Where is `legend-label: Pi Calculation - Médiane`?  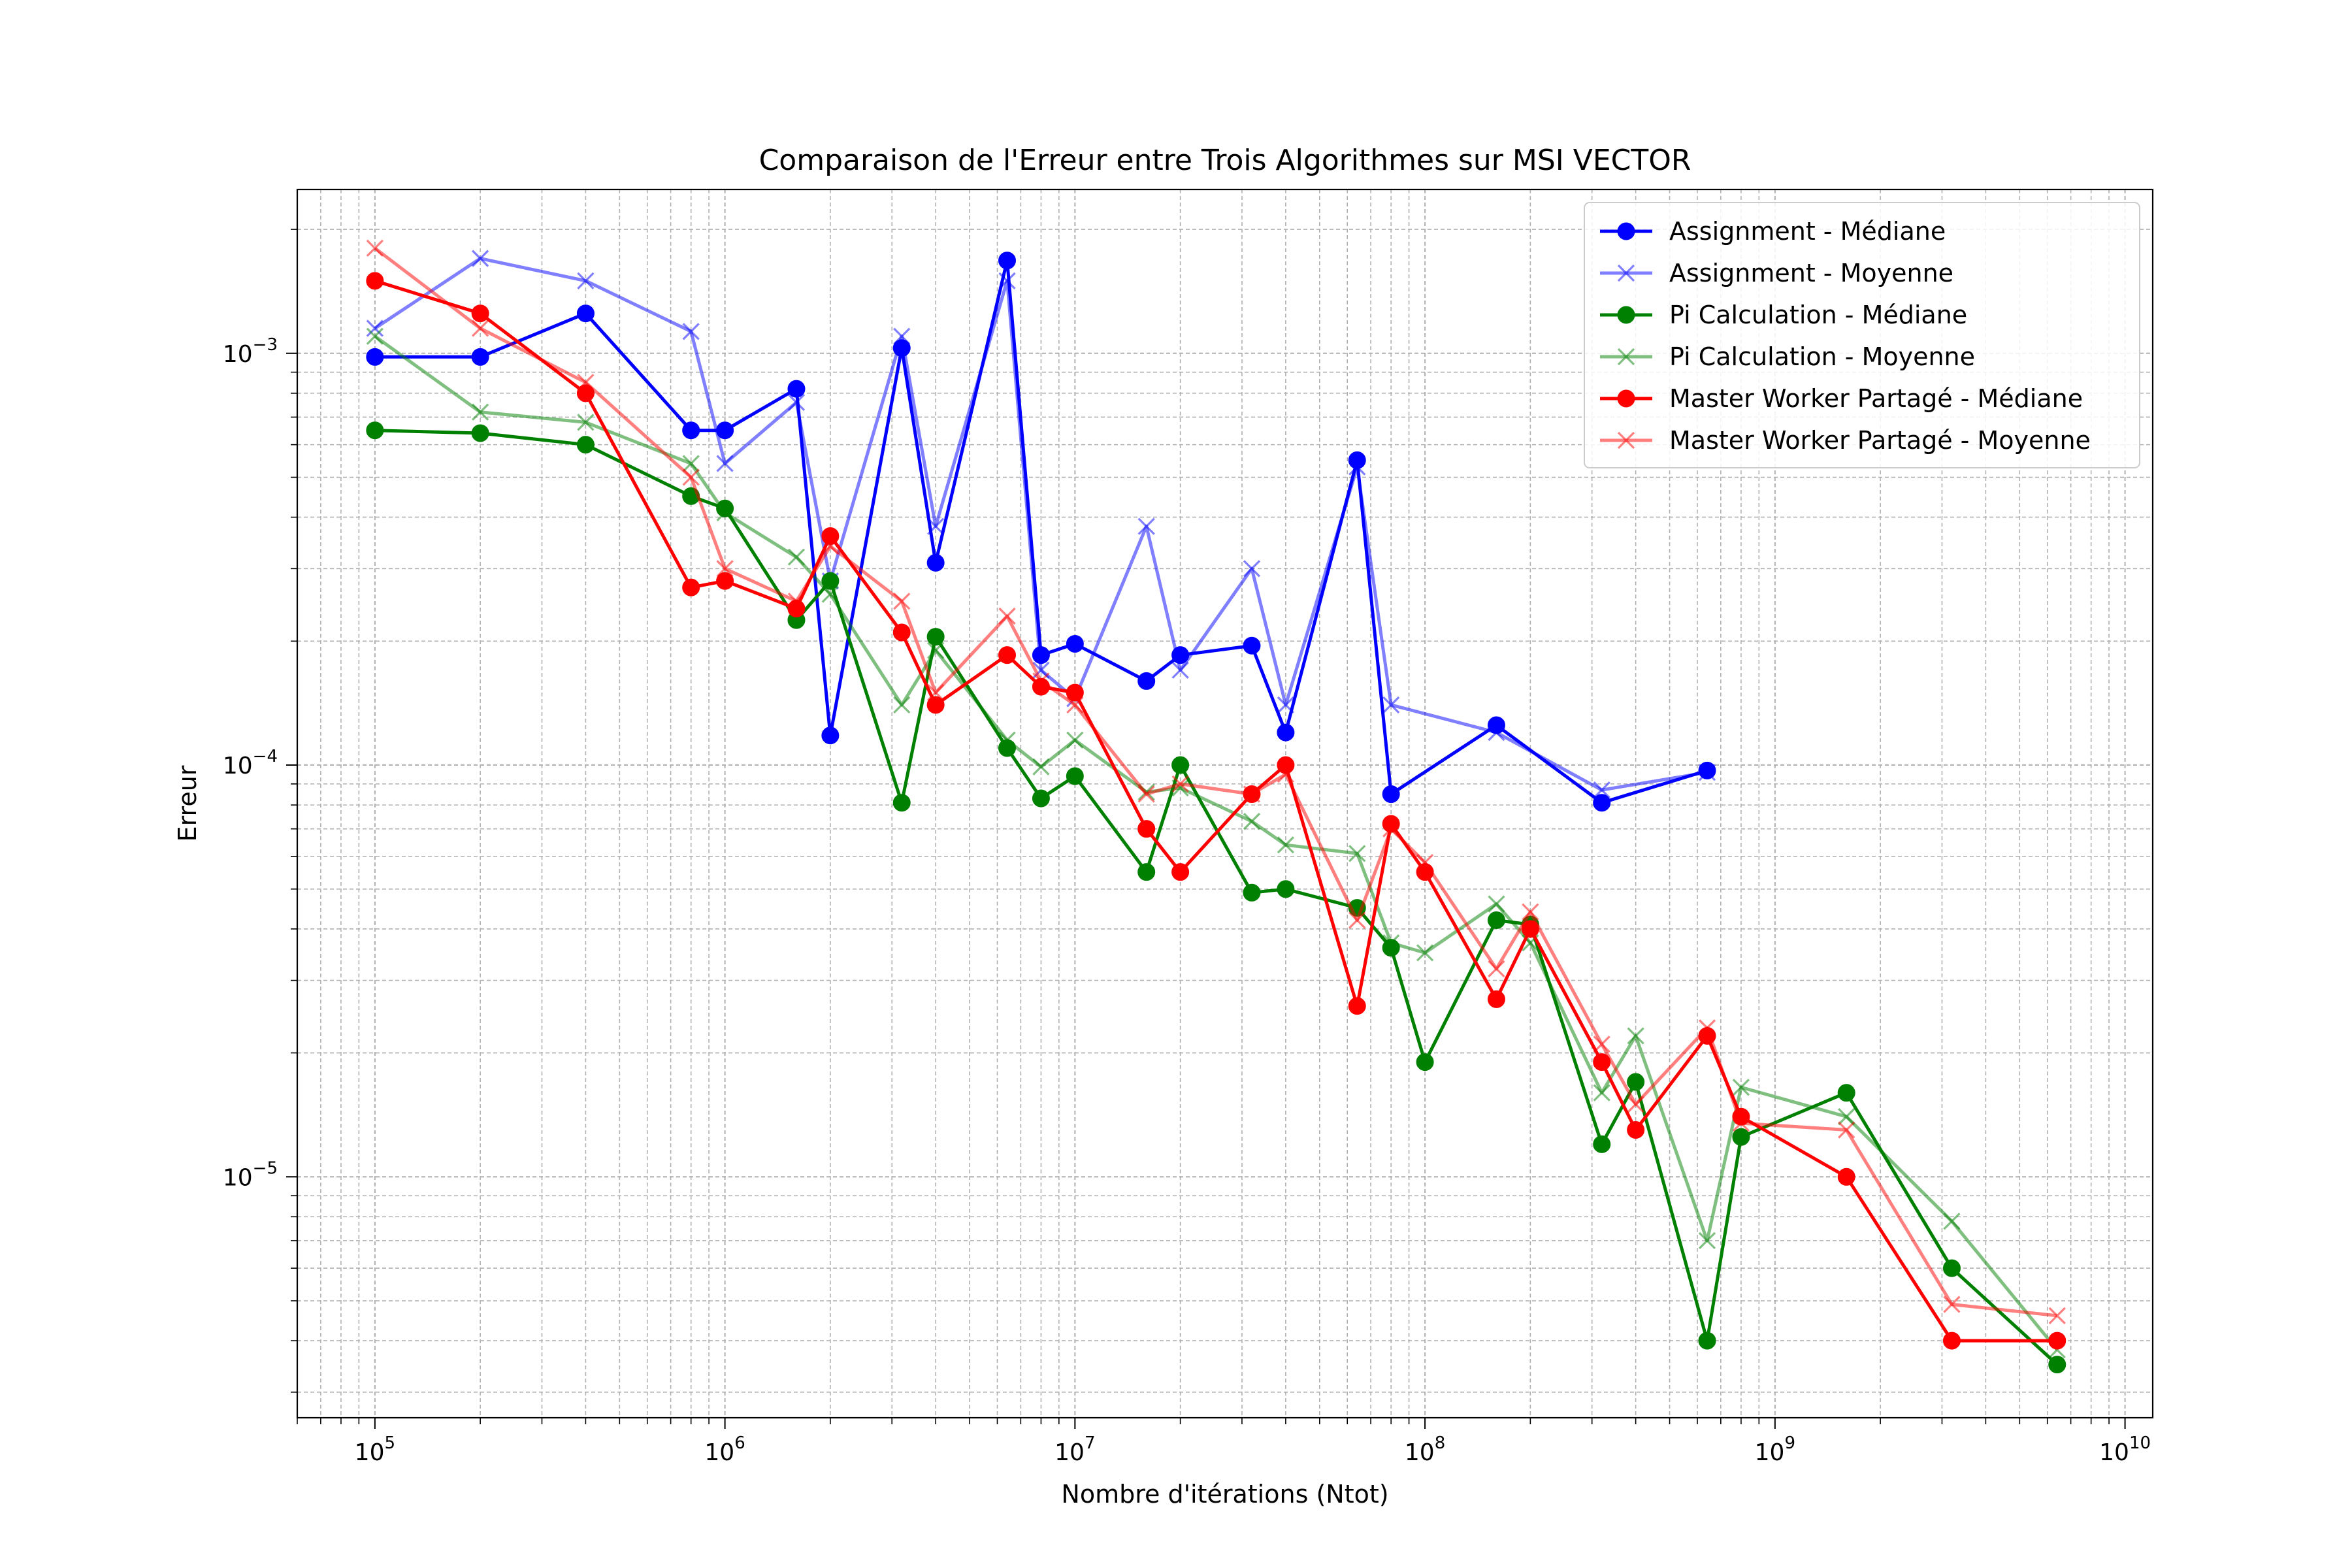 legend-label: Pi Calculation - Médiane is located at coordinates (1818, 315).